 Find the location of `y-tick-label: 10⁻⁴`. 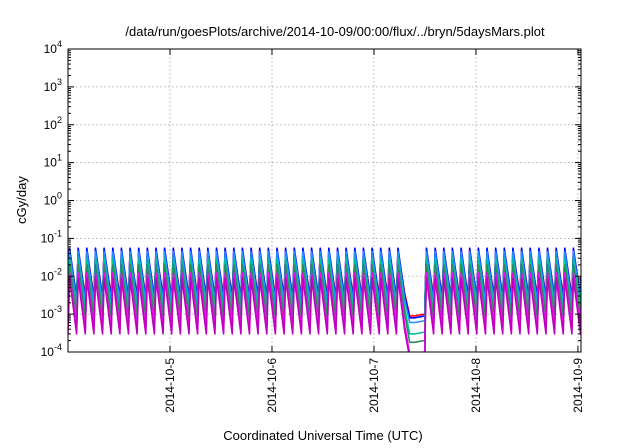

y-tick-label: 10⁻⁴ is located at coordinates (51, 350).